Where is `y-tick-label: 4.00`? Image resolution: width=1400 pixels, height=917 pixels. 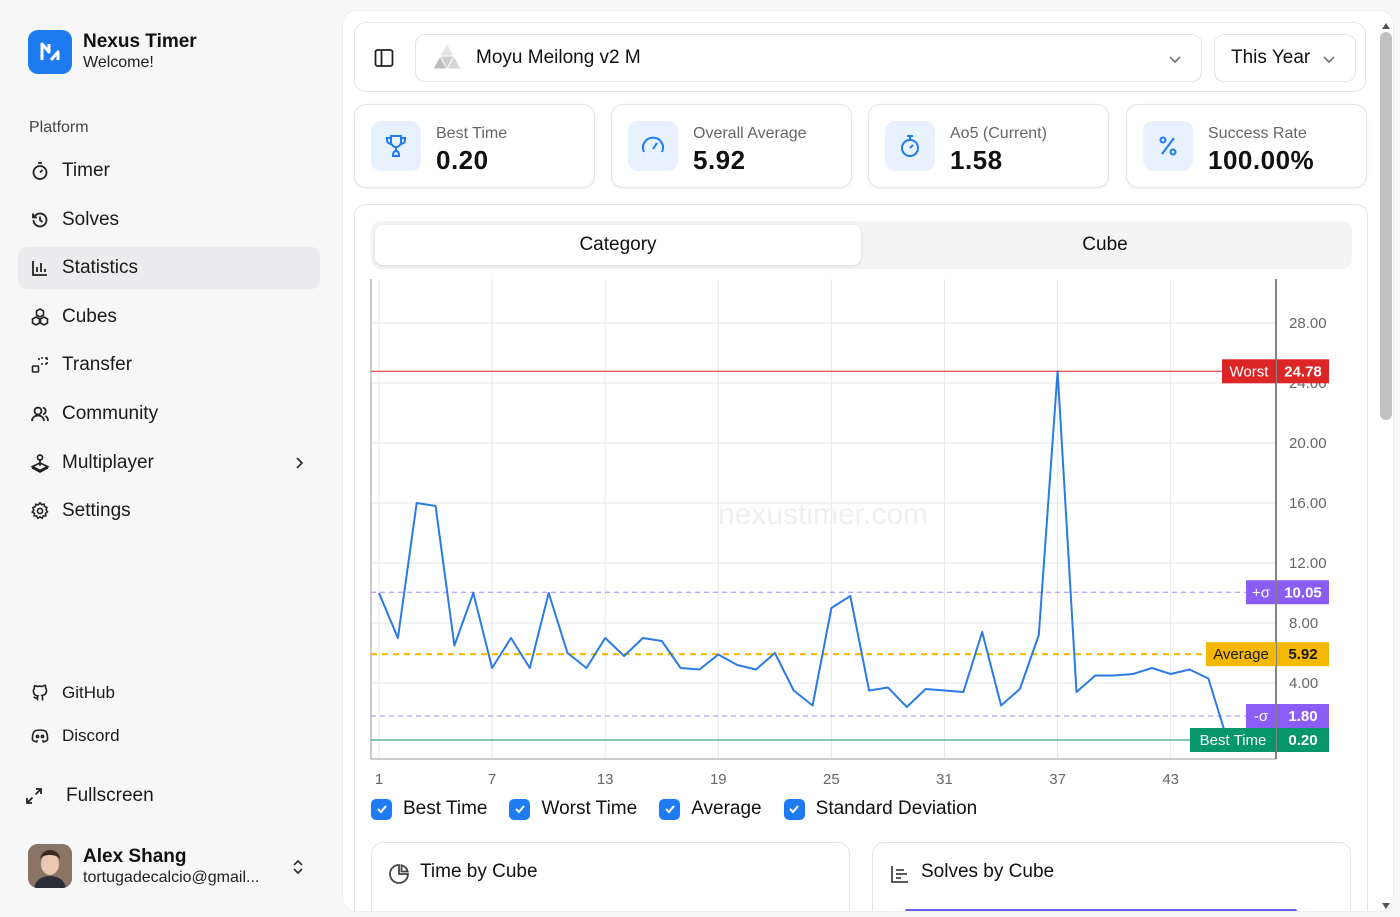
y-tick-label: 4.00 is located at coordinates (1303, 683).